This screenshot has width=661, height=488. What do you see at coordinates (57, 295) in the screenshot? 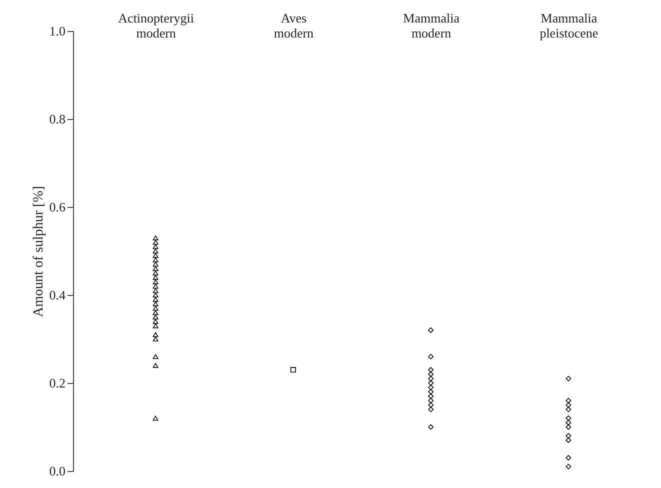
I see `y-tick-label: 0.4` at bounding box center [57, 295].